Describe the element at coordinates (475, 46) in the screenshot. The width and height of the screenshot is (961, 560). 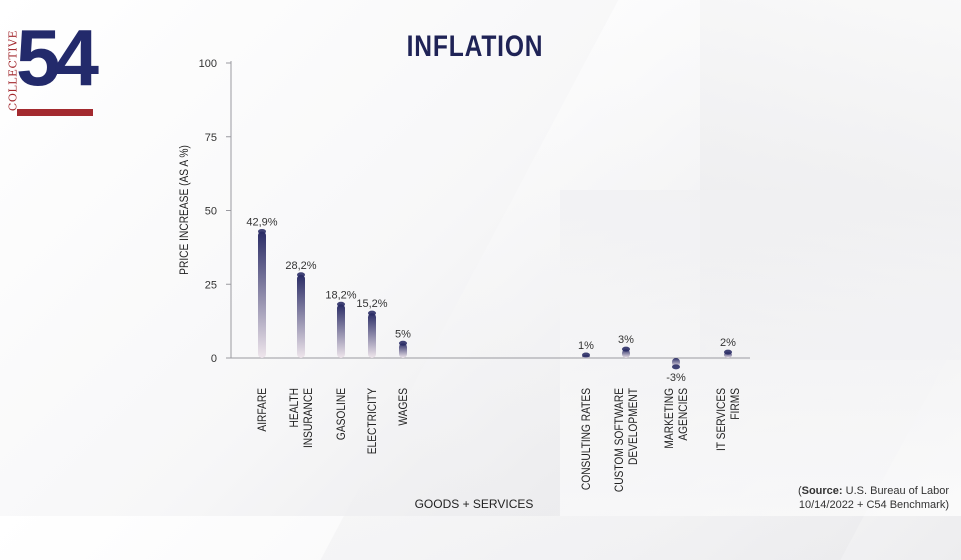
I see `chart-title: INFLATION` at that location.